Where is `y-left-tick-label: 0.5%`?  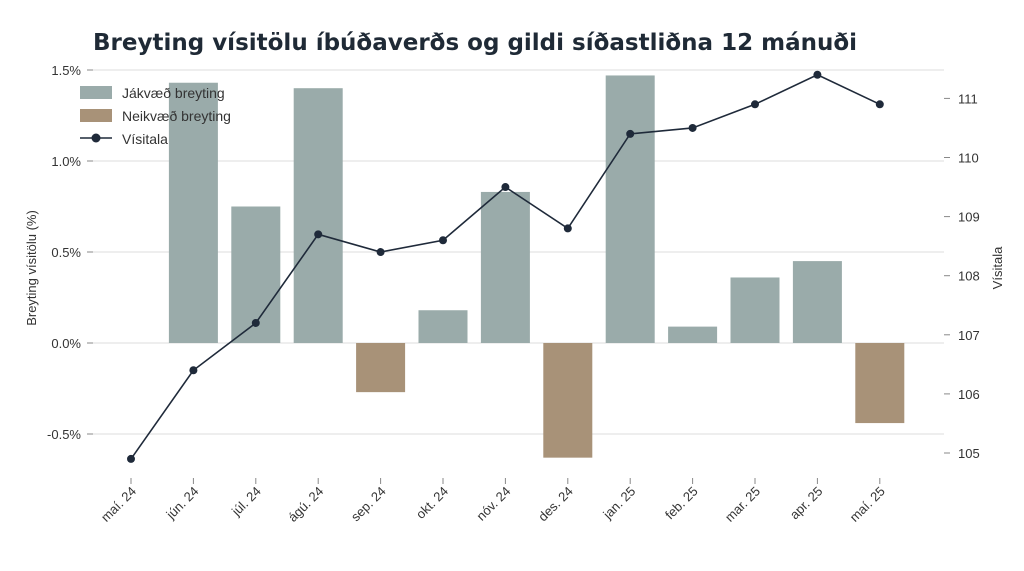
y-left-tick-label: 0.5% is located at coordinates (66, 252).